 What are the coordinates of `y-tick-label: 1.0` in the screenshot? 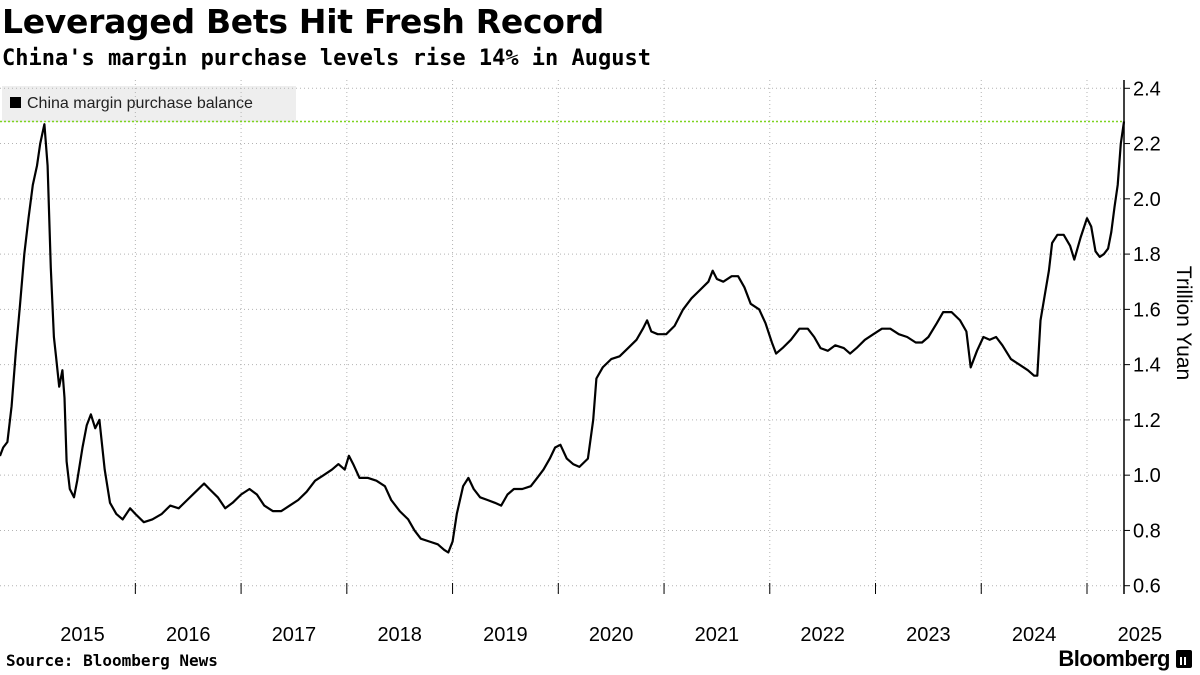 It's located at (1147, 476).